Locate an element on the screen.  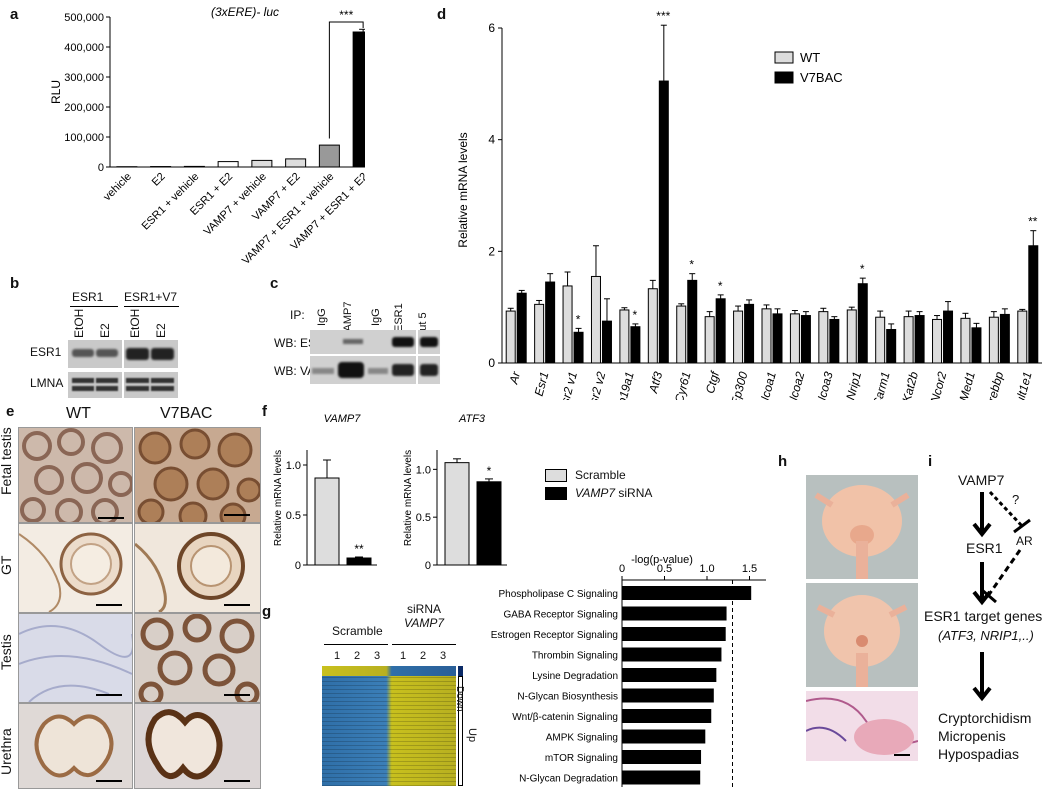
b-lane-1: EtOH is located at coordinates (79, 323).